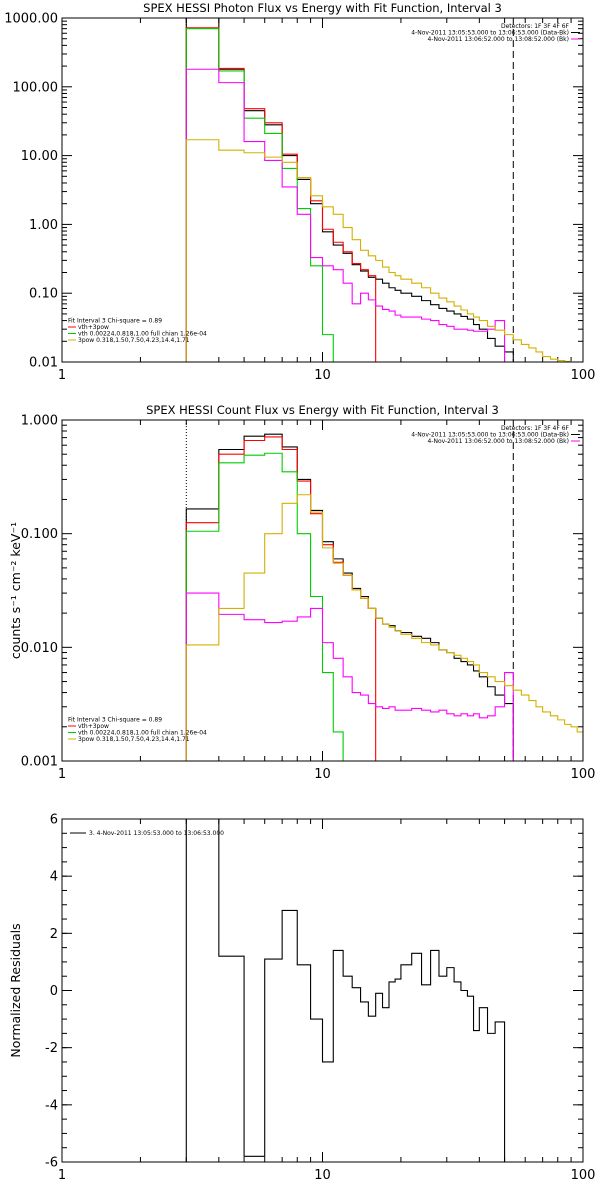  Describe the element at coordinates (39, 648) in the screenshot. I see `y-tick-label: 0.010` at that location.